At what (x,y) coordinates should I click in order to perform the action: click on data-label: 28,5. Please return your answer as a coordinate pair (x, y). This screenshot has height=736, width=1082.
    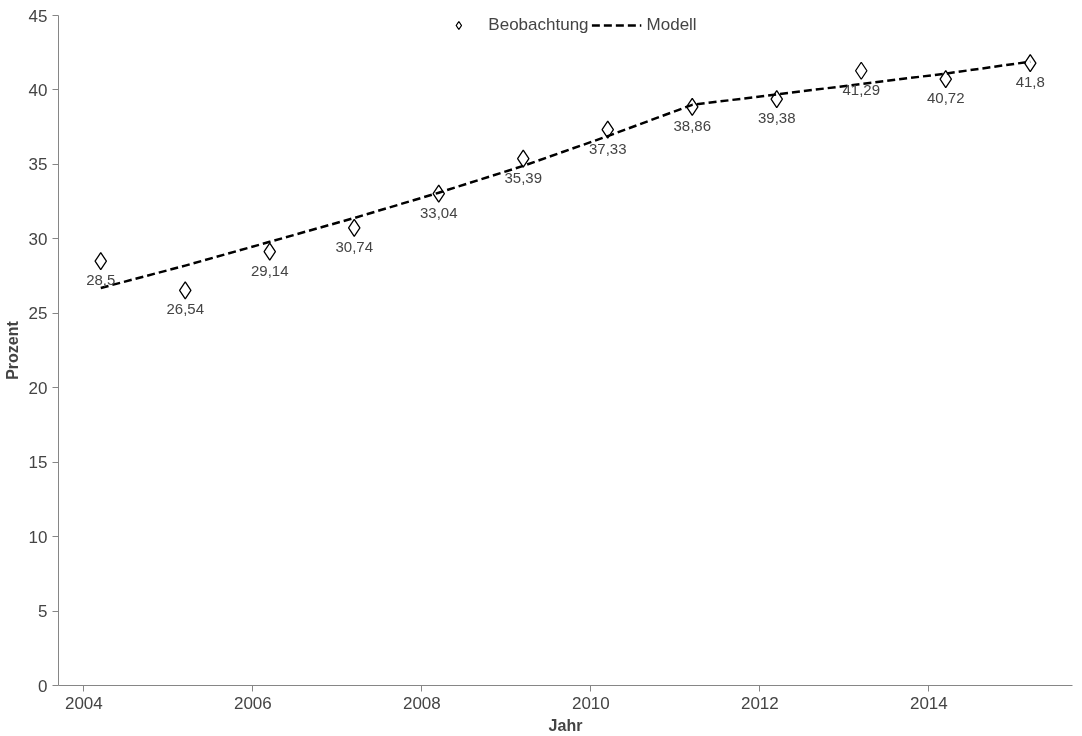
    Looking at the image, I should click on (101, 280).